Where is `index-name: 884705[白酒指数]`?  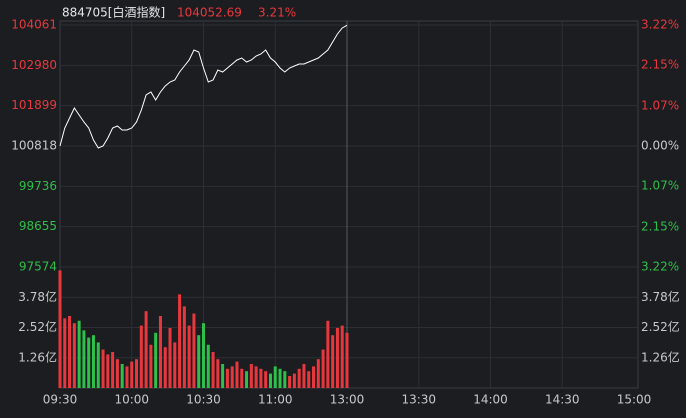
index-name: 884705[白酒指数] is located at coordinates (113, 12).